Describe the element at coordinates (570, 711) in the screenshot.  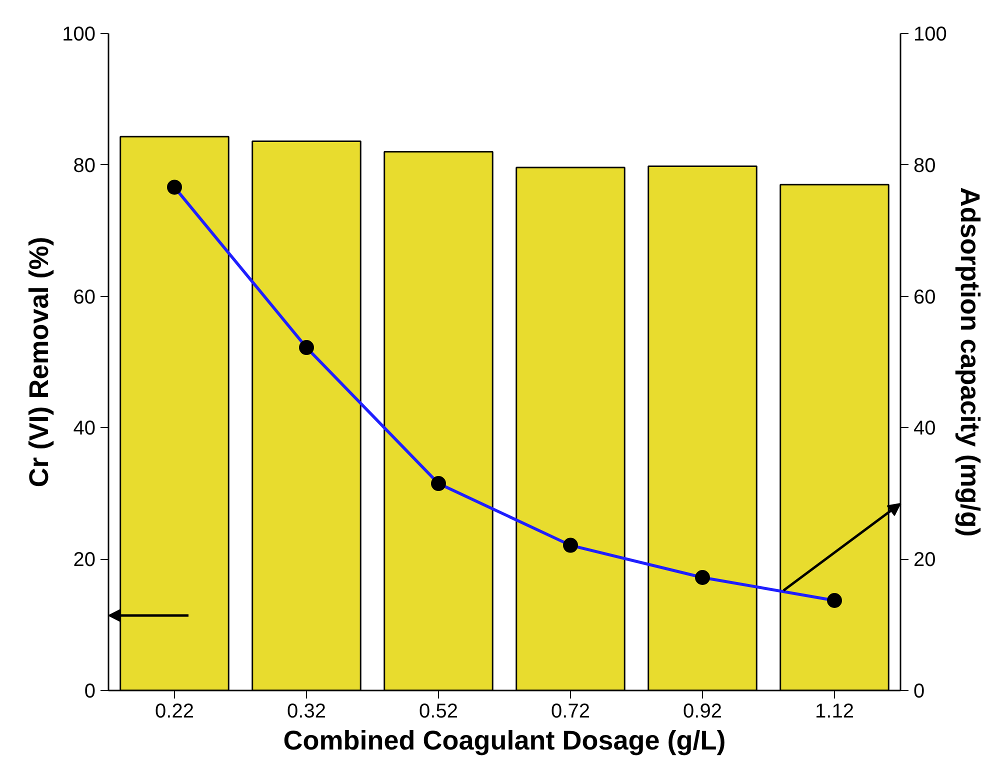
I see `x-tick-label: 0.72` at that location.